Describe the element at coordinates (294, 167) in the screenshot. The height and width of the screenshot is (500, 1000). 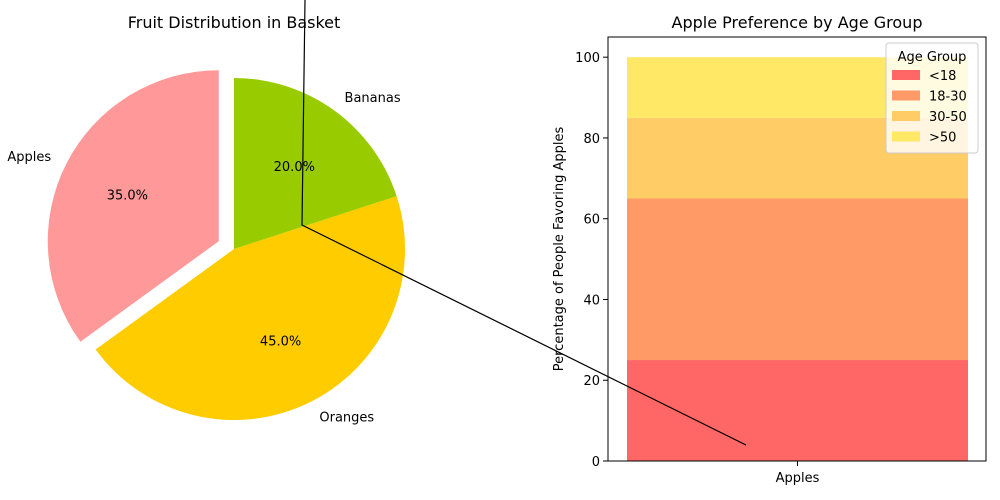
I see `pie-pct-bananas: 20.0%` at that location.